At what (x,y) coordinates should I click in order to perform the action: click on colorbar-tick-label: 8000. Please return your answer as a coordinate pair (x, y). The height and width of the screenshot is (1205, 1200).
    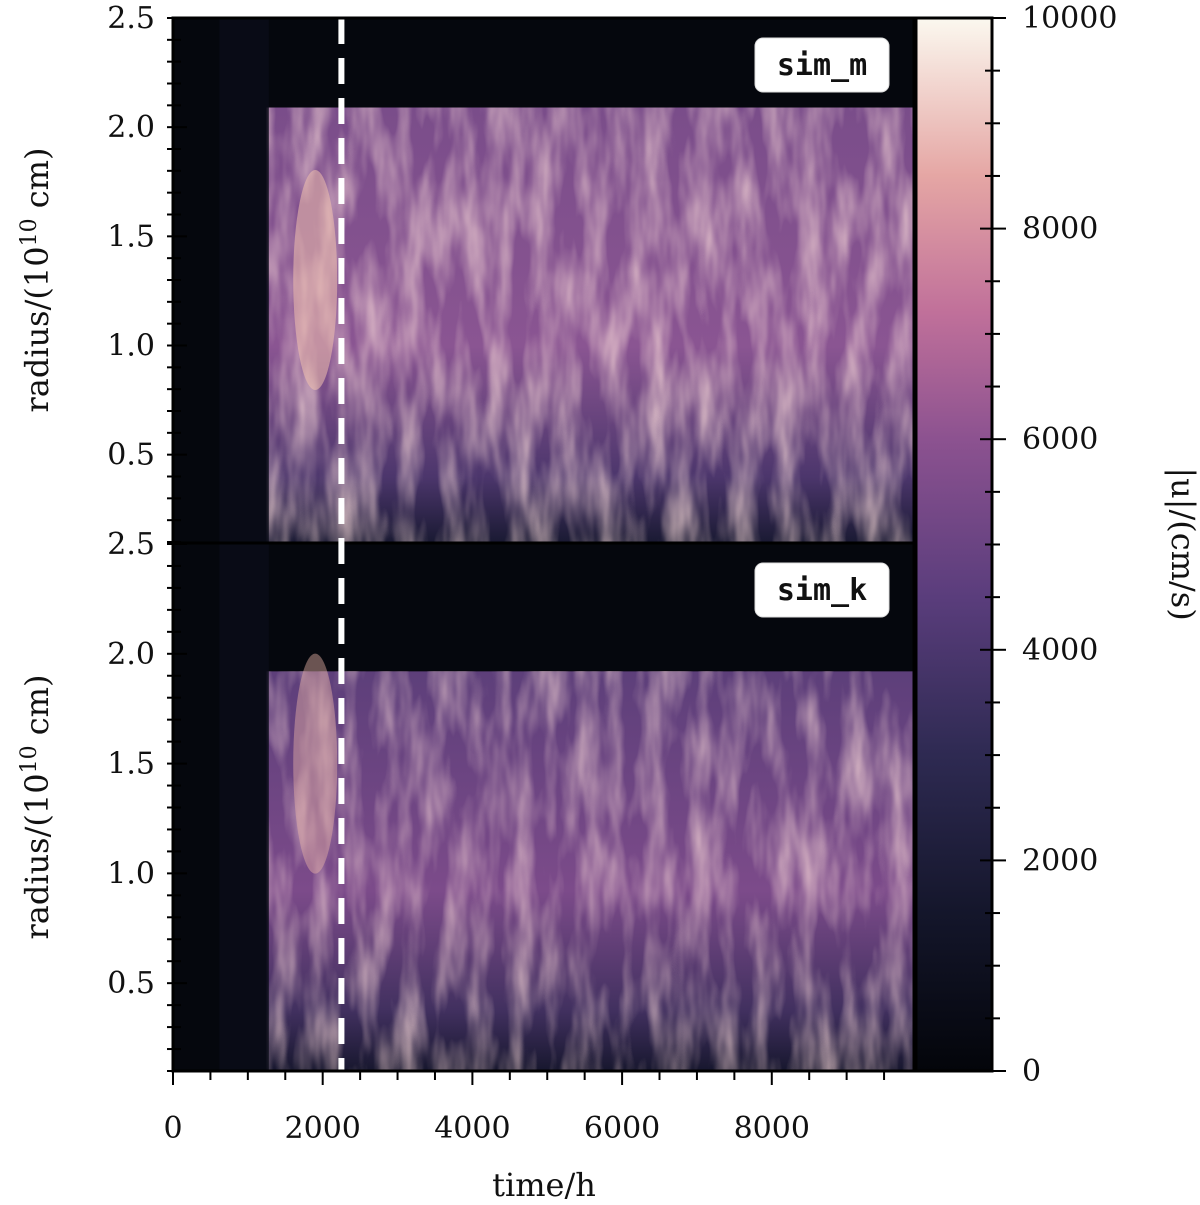
    Looking at the image, I should click on (1060, 229).